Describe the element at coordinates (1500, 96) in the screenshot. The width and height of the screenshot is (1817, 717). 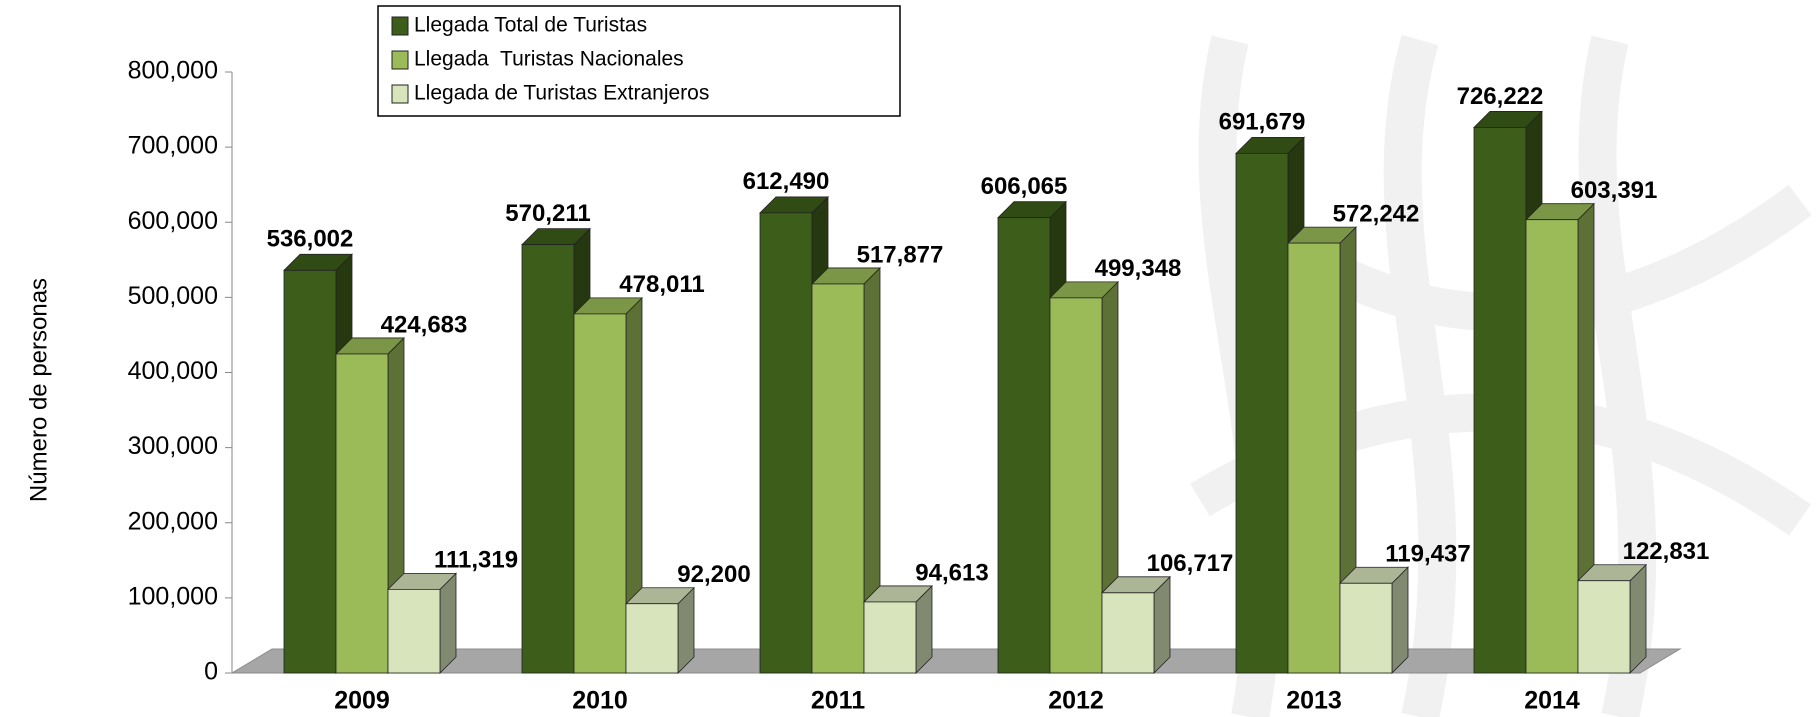
I see `value-label: 726,222` at that location.